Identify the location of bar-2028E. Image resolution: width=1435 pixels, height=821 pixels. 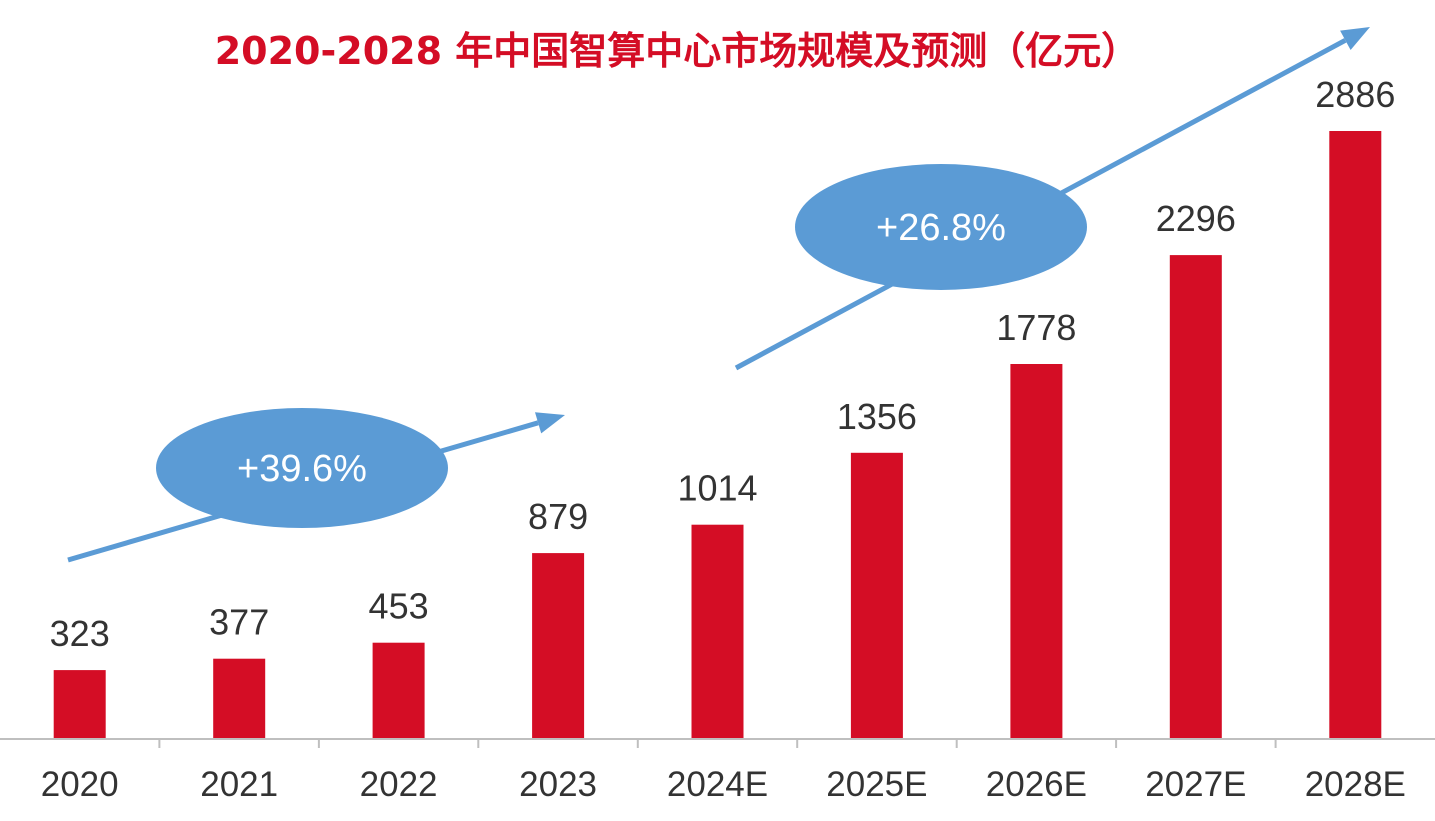
(1355, 434).